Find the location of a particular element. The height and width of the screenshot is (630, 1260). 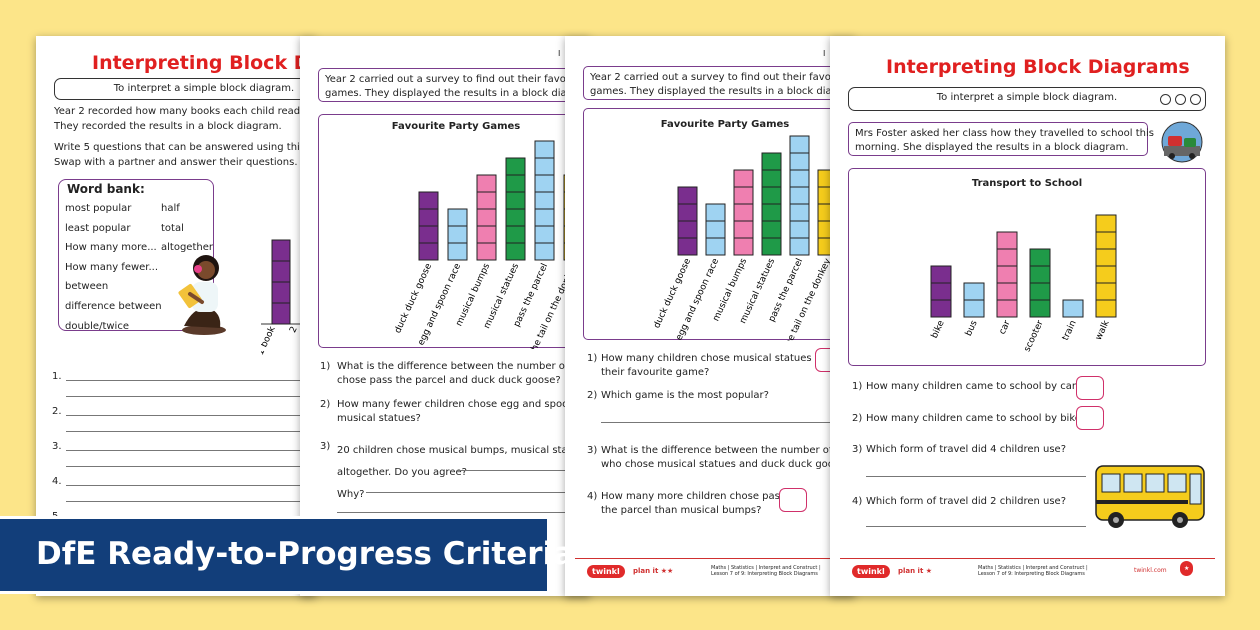

school-bus-illustration is located at coordinates (1150, 496).